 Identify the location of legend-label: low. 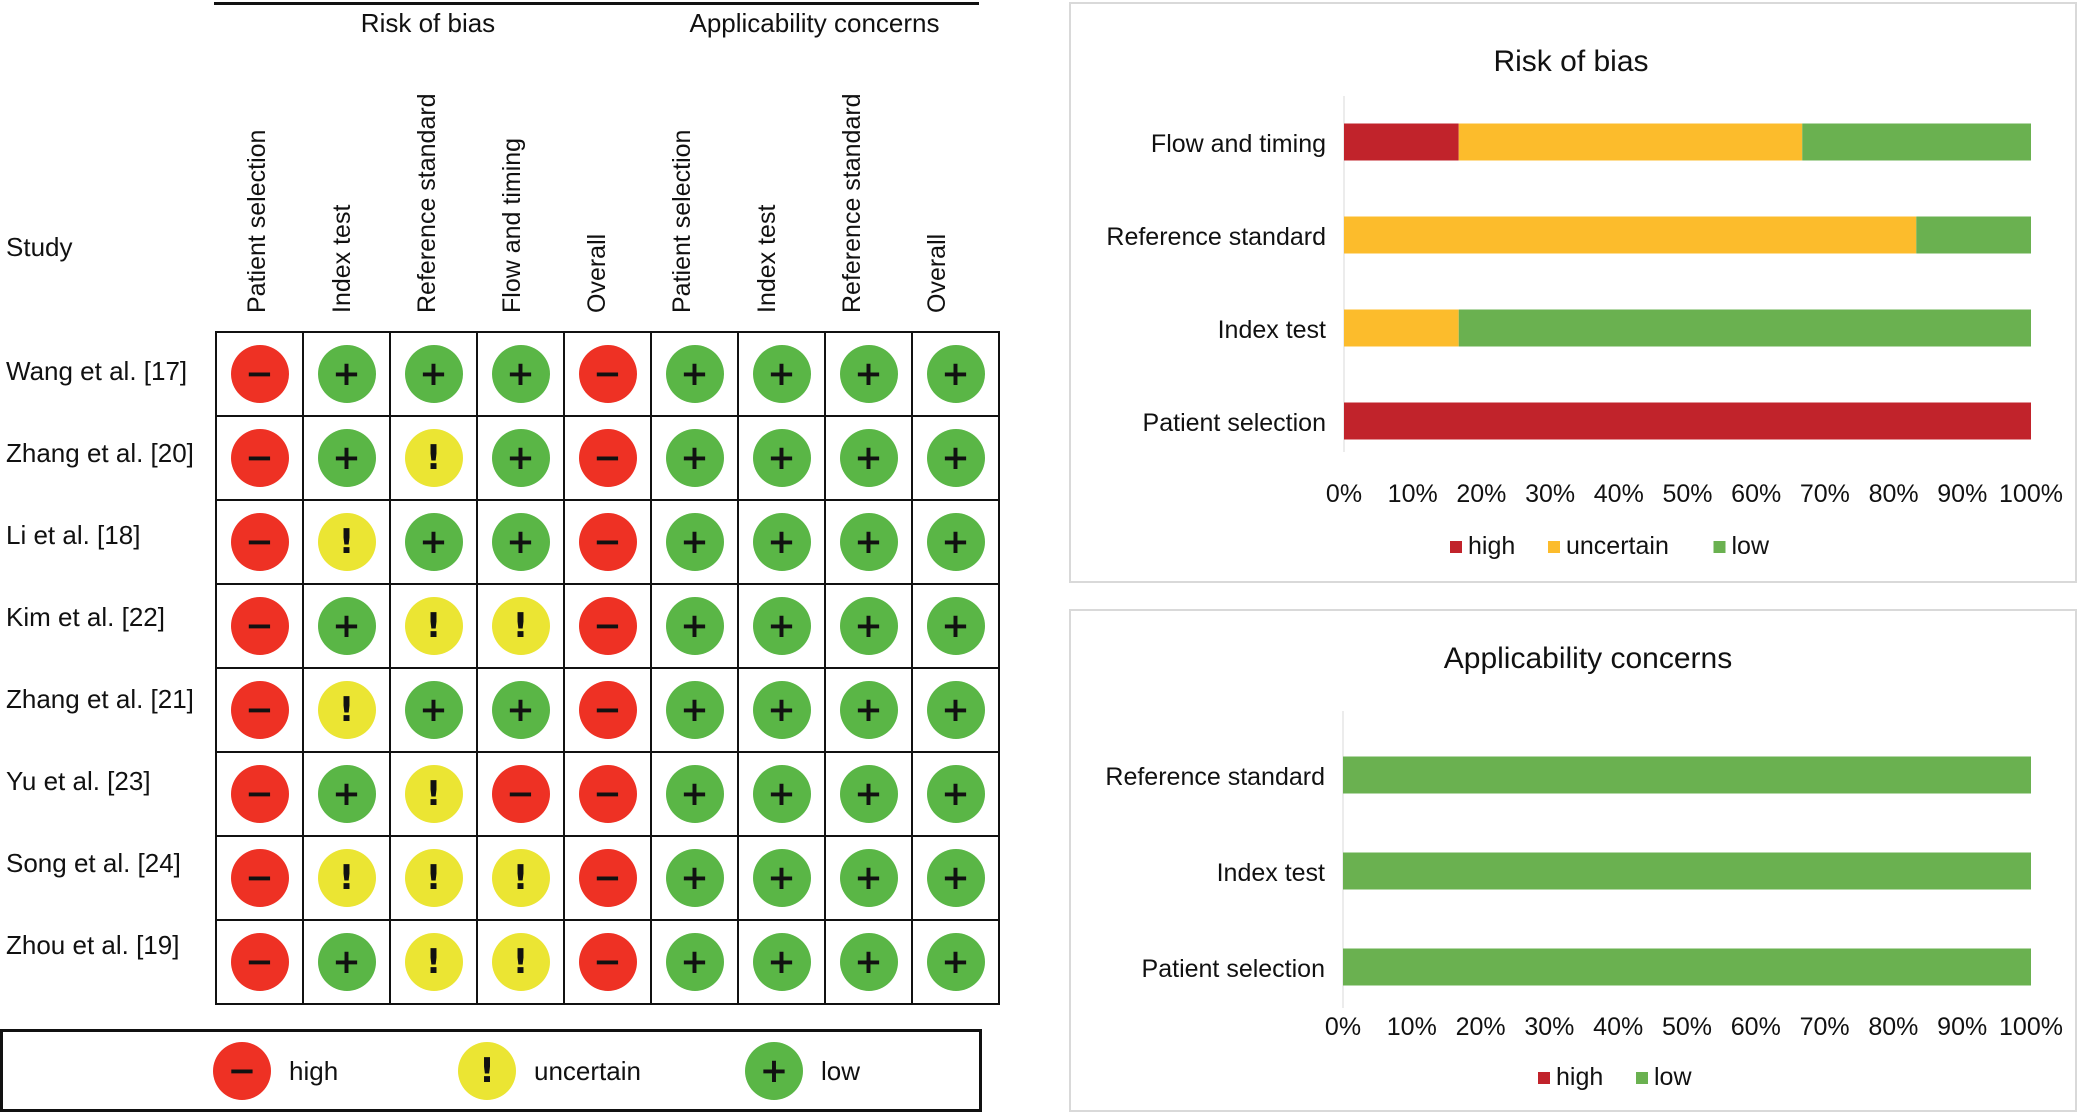
(1751, 546).